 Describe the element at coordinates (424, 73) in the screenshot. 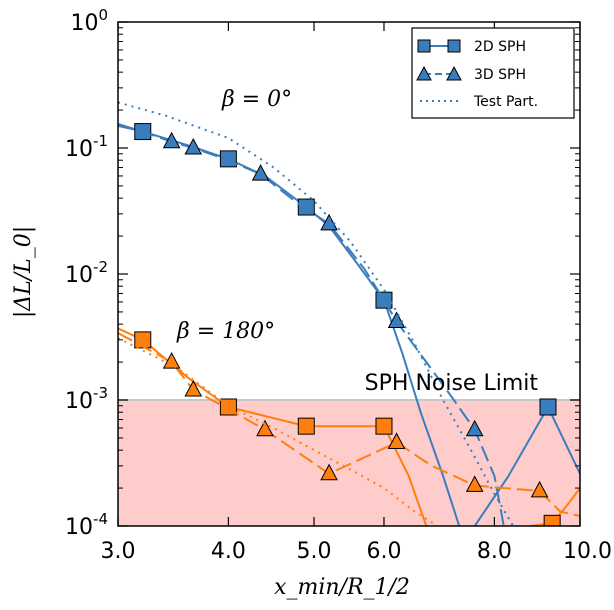

I see `legend-marker-3d-sph-a` at that location.